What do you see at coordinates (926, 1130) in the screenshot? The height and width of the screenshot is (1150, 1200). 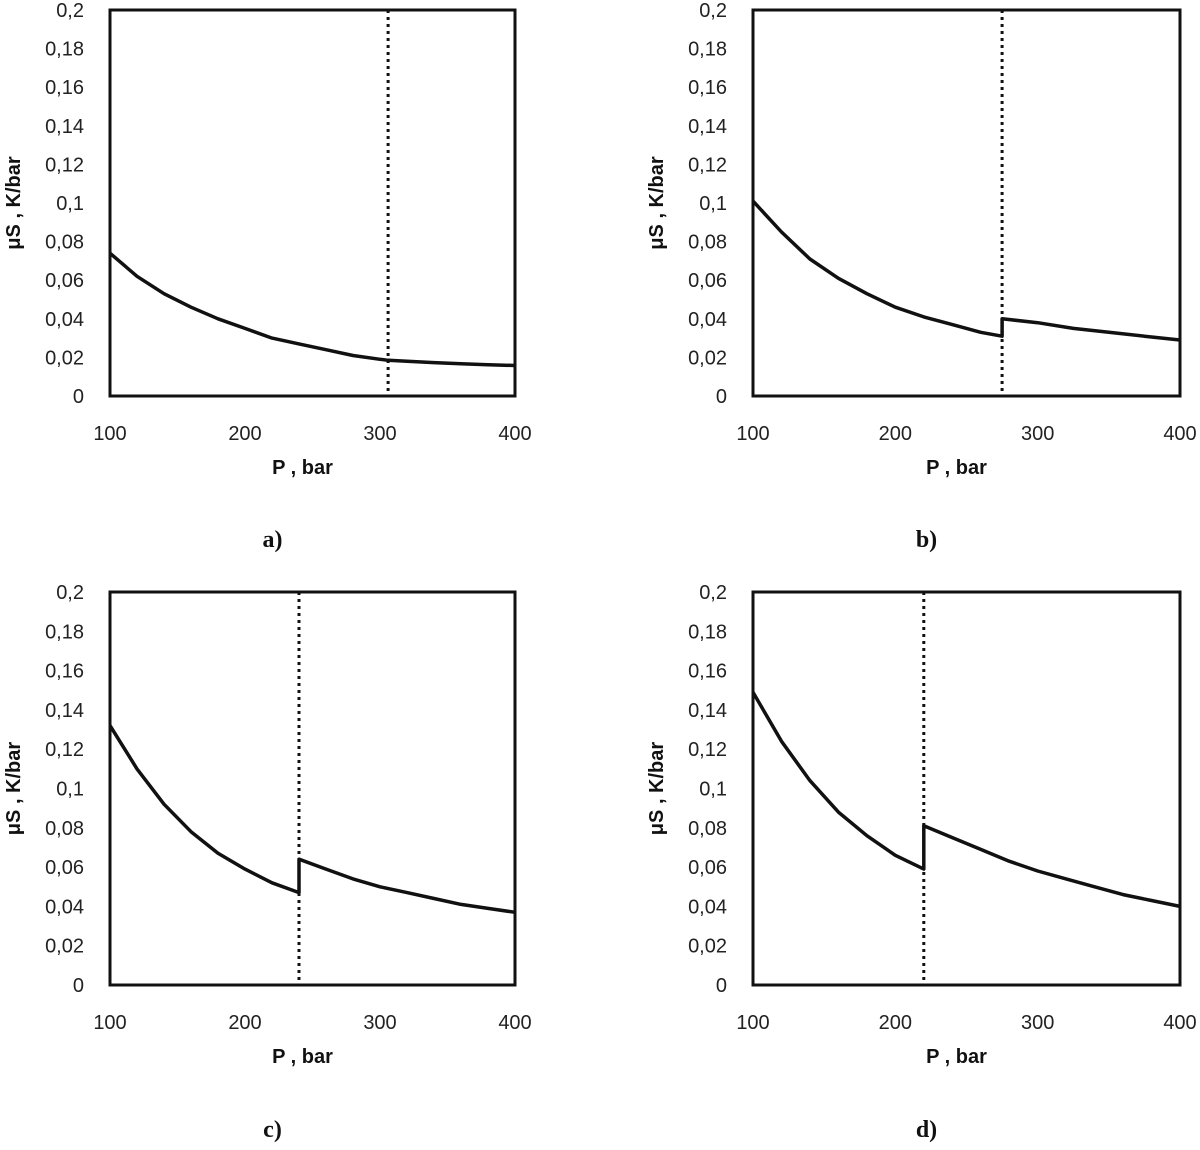 I see `panel-label: d)` at bounding box center [926, 1130].